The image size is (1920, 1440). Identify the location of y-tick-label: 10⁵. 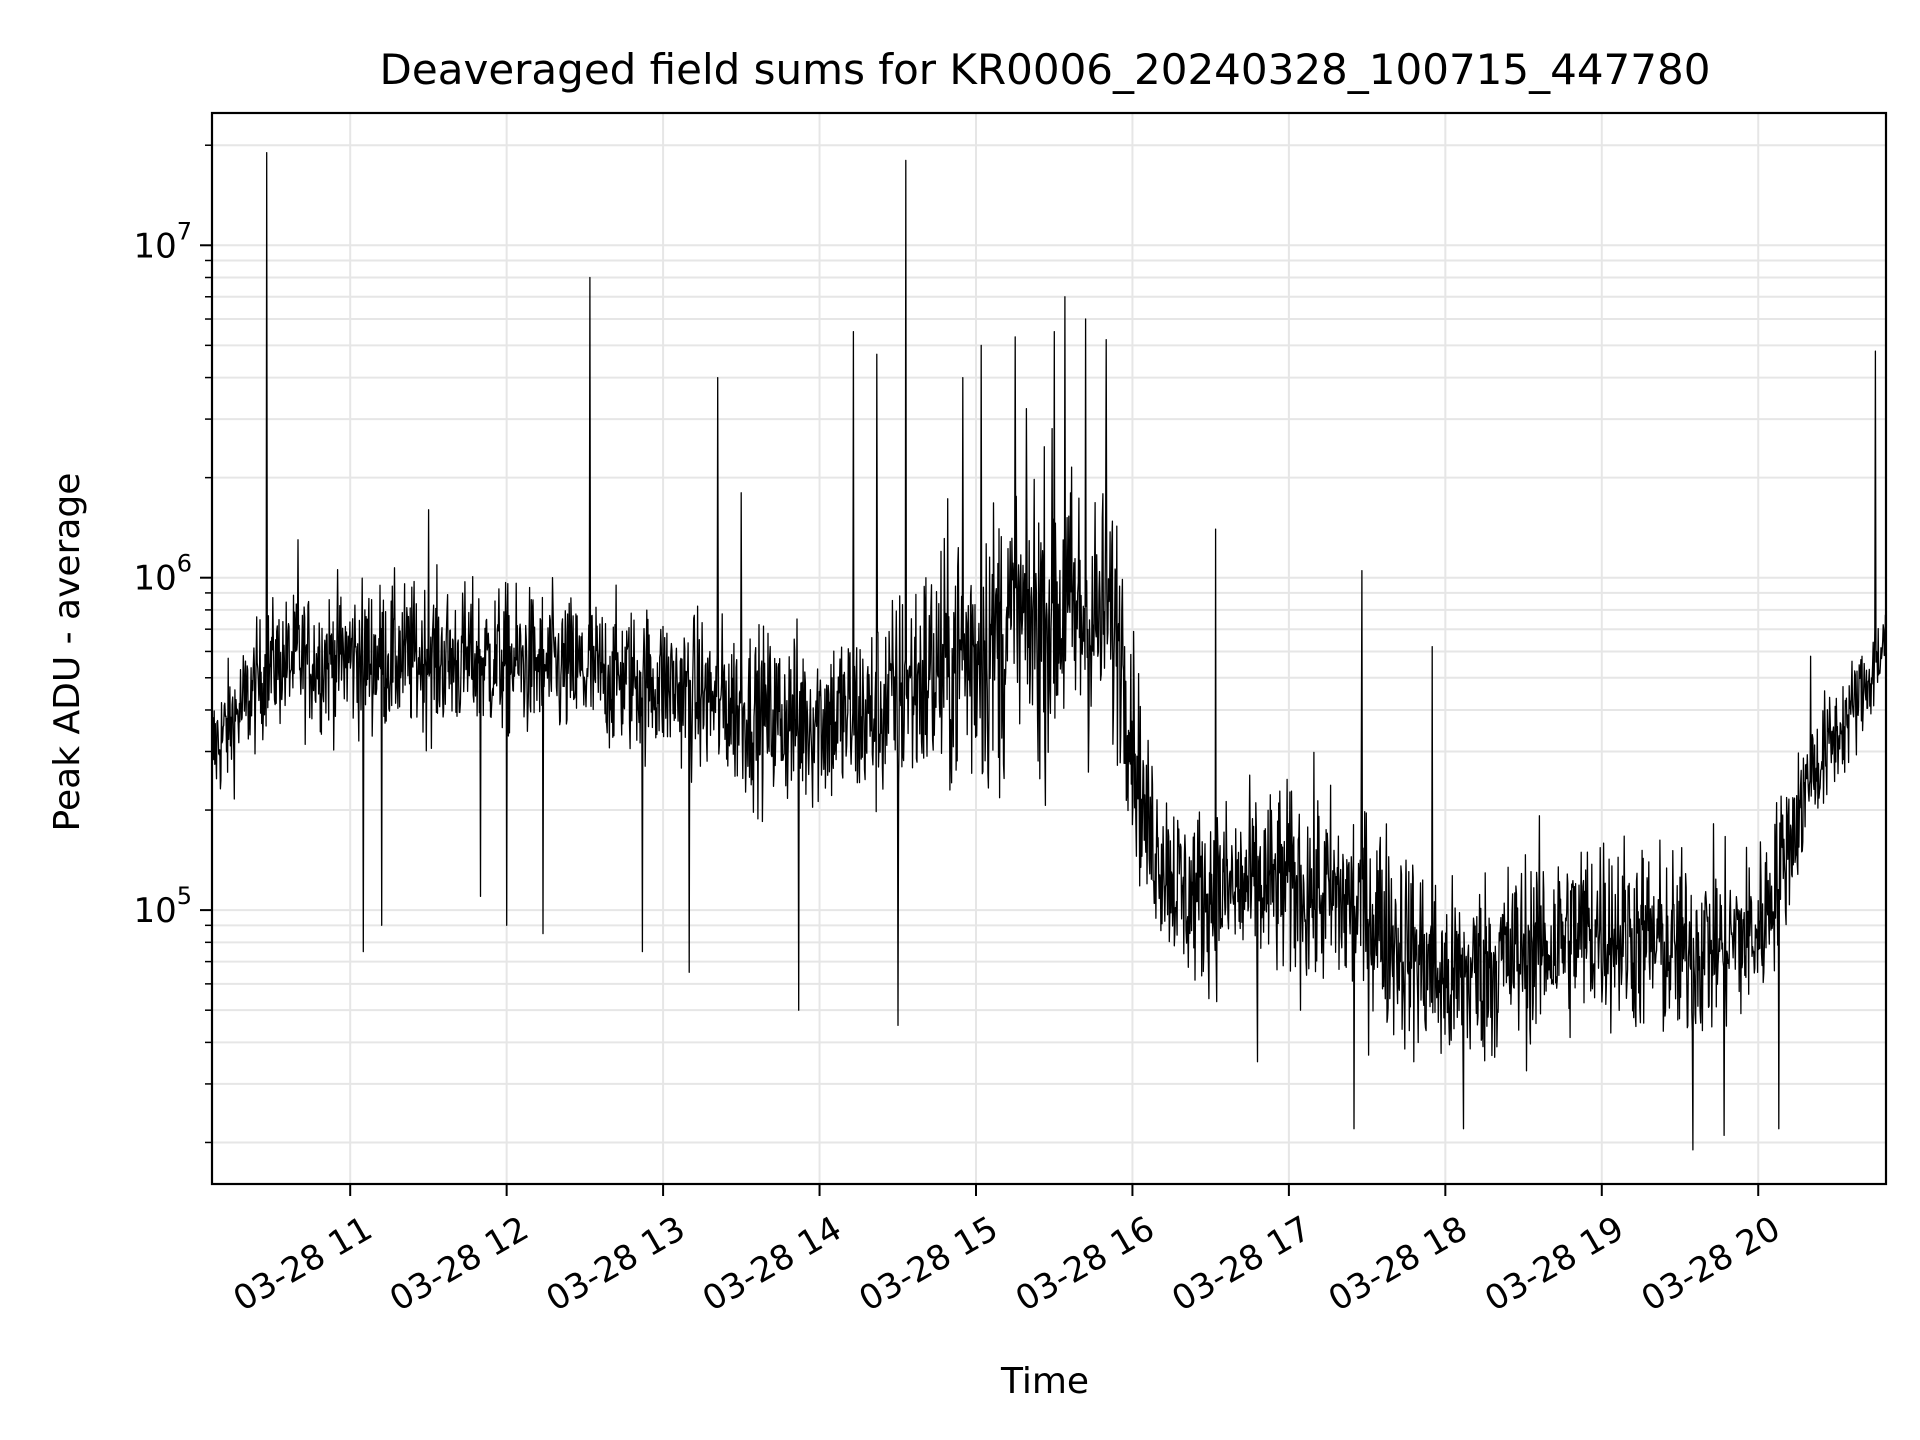
(162, 906).